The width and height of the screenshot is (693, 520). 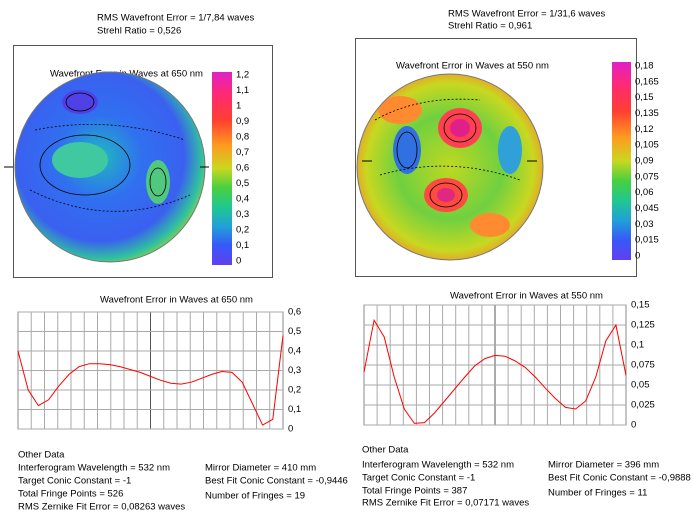 What do you see at coordinates (640, 385) in the screenshot?
I see `y-tick-label: 0,05` at bounding box center [640, 385].